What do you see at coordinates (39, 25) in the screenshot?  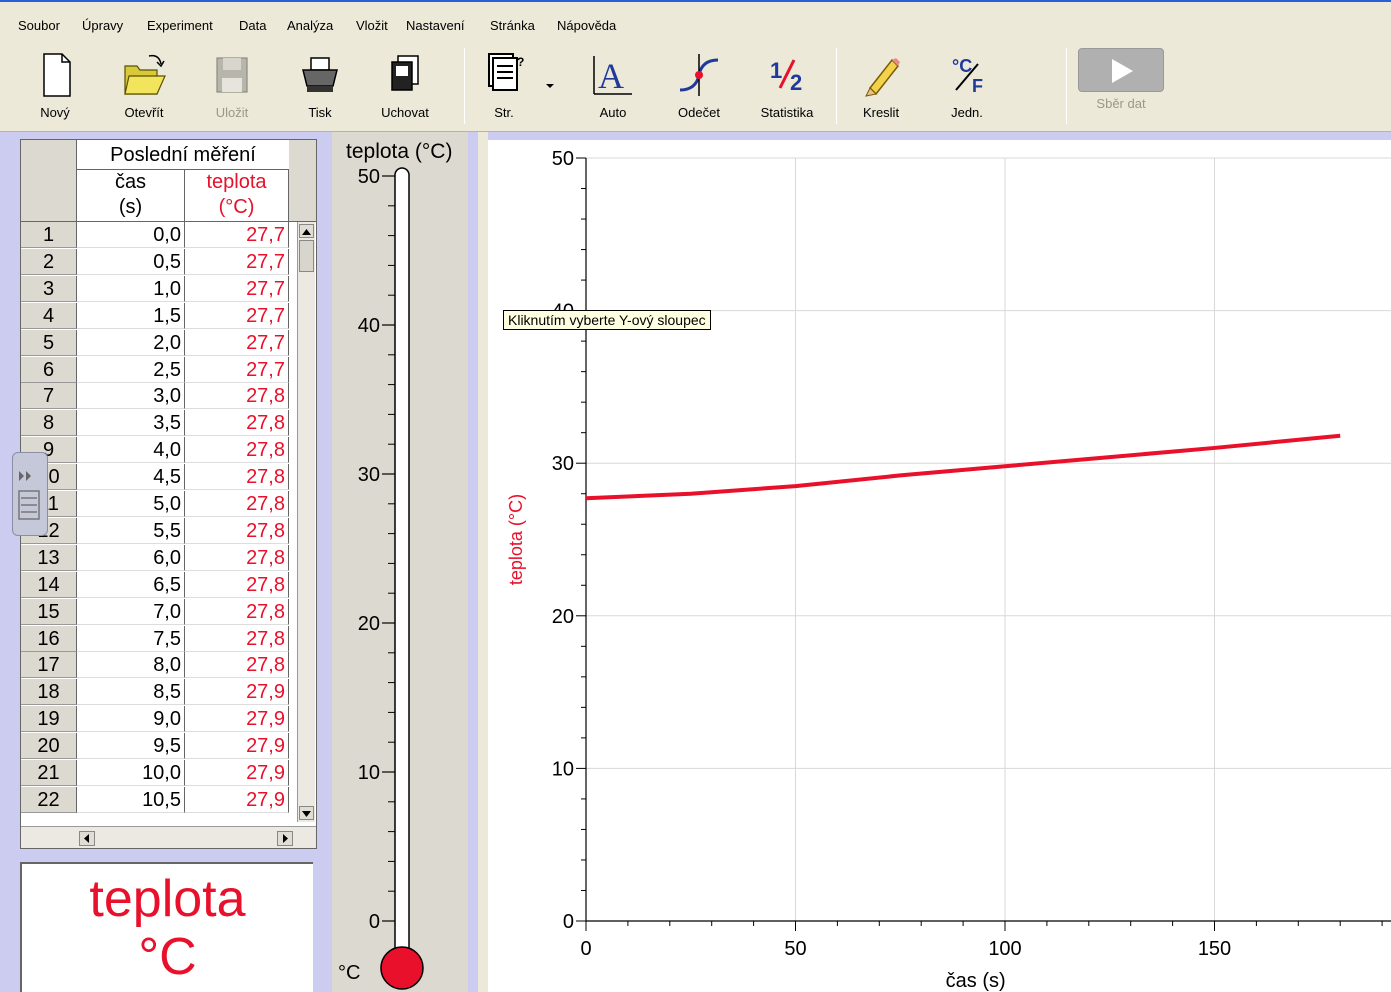 I see `menu-file: Soubor` at bounding box center [39, 25].